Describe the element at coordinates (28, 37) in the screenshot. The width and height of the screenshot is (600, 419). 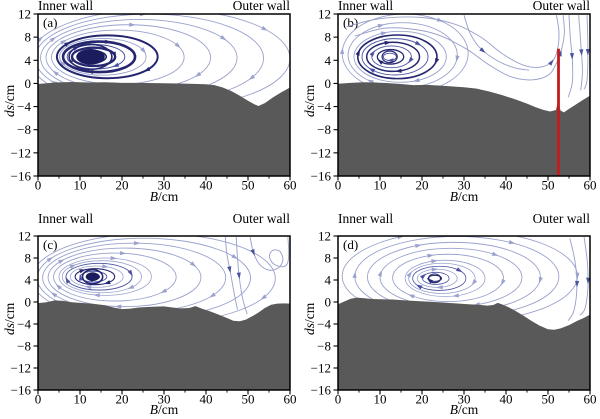
I see `y-tick-label: 8` at that location.